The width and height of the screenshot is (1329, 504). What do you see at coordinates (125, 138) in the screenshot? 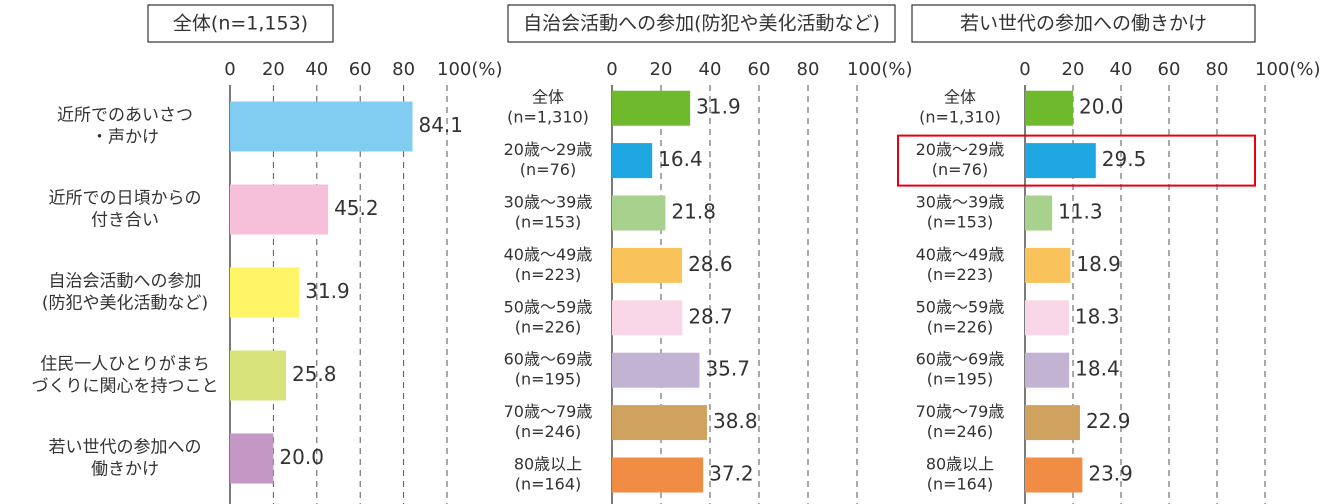
I see `category-label: ・声かけ` at bounding box center [125, 138].